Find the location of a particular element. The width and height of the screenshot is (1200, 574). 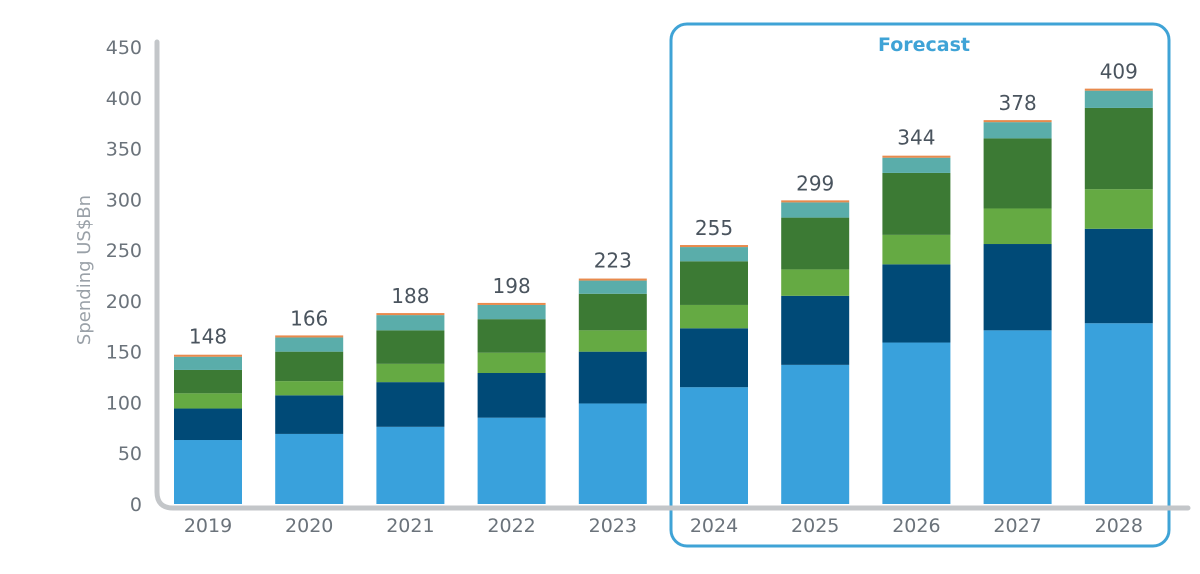

bar-segment-2024-s6 is located at coordinates (714, 246).